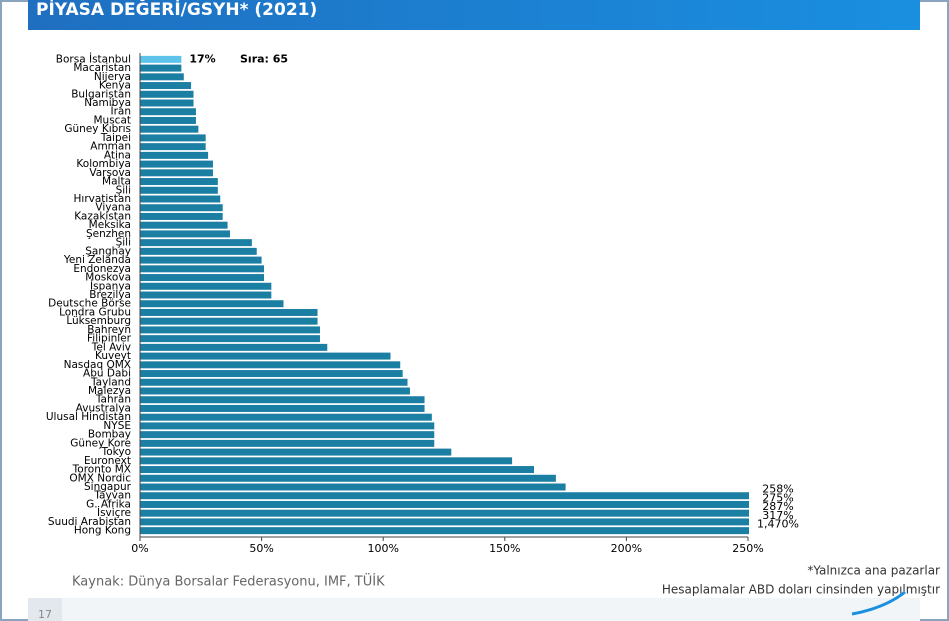 This screenshot has width=949, height=621. What do you see at coordinates (98, 321) in the screenshot?
I see `y-tick-label: Lüksemburg` at bounding box center [98, 321].